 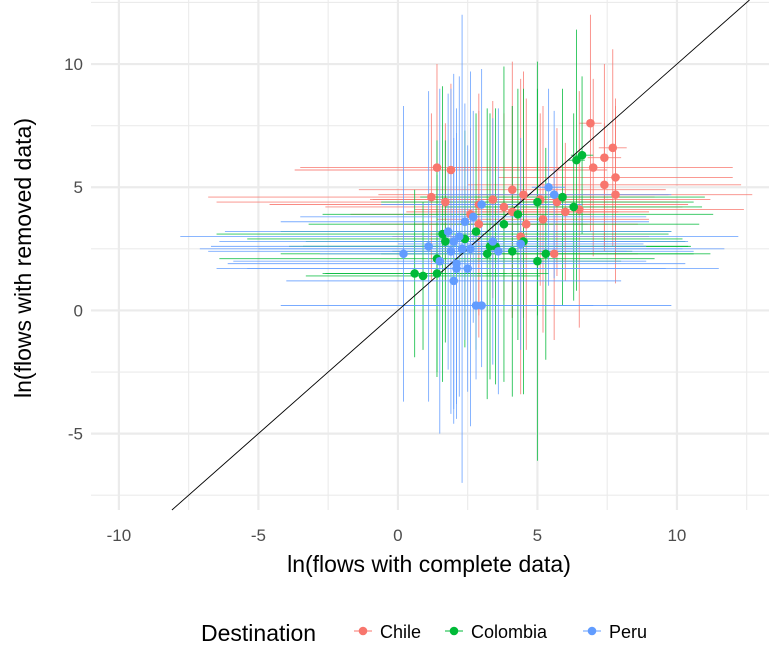 What do you see at coordinates (75, 434) in the screenshot?
I see `y-tick-label: -5` at bounding box center [75, 434].